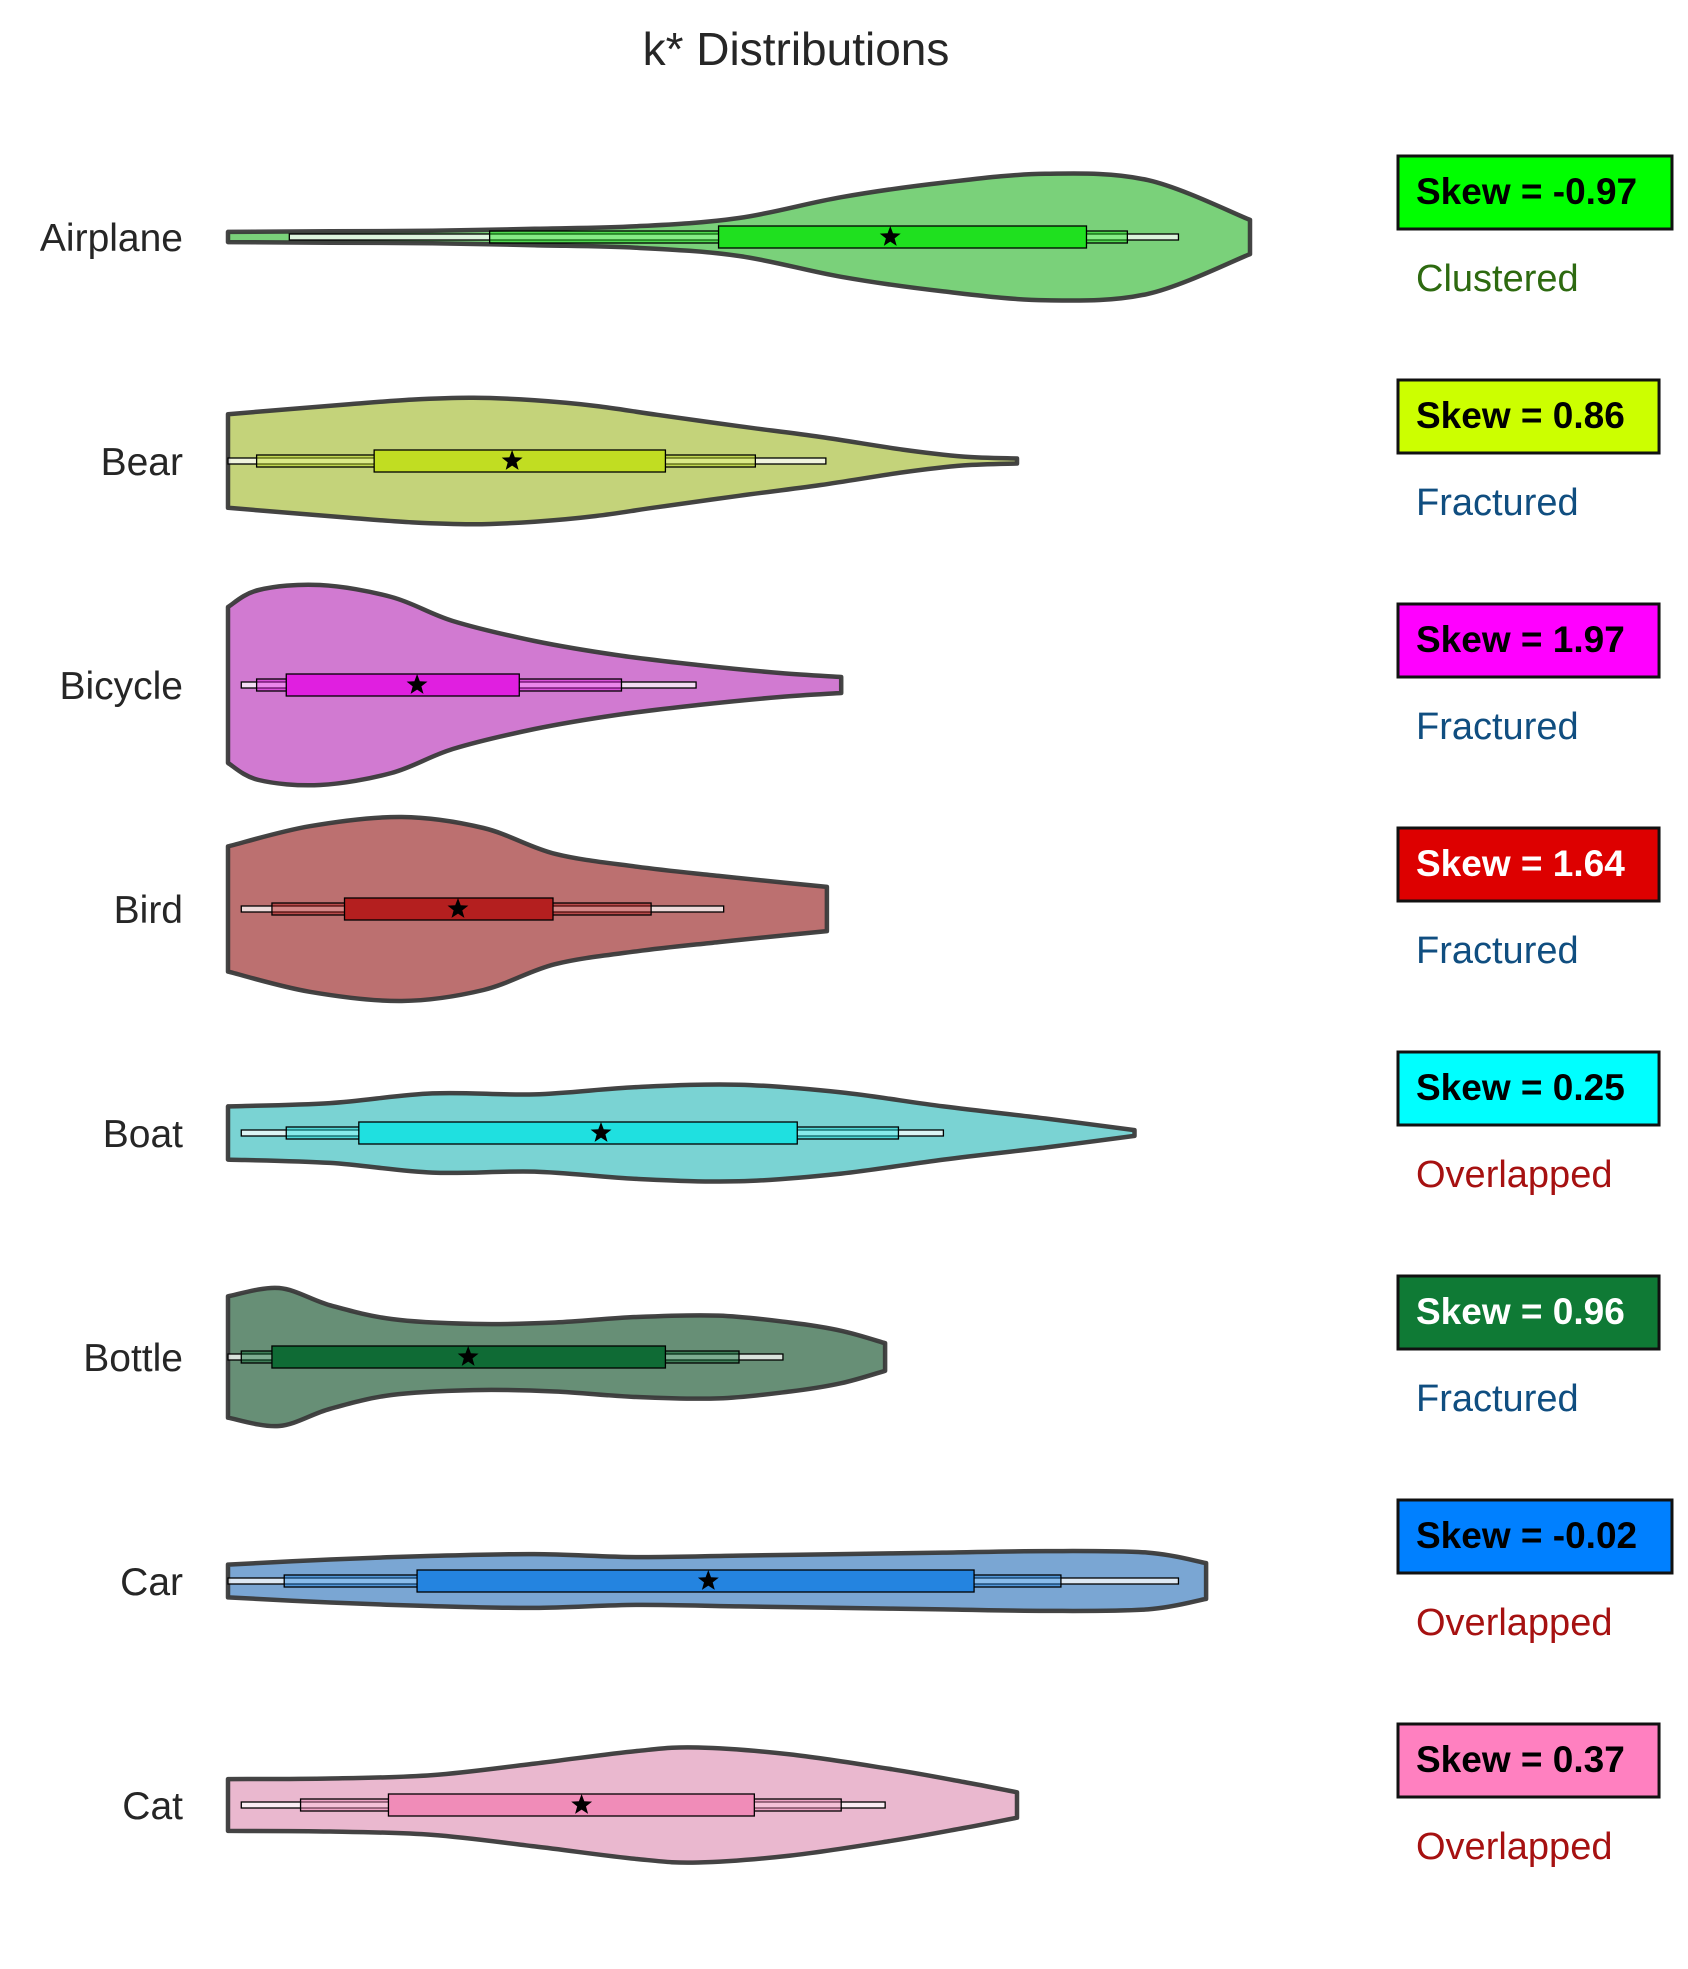  Describe the element at coordinates (1526, 191) in the screenshot. I see `skew-label-airplane: Skew = -0.97` at that location.